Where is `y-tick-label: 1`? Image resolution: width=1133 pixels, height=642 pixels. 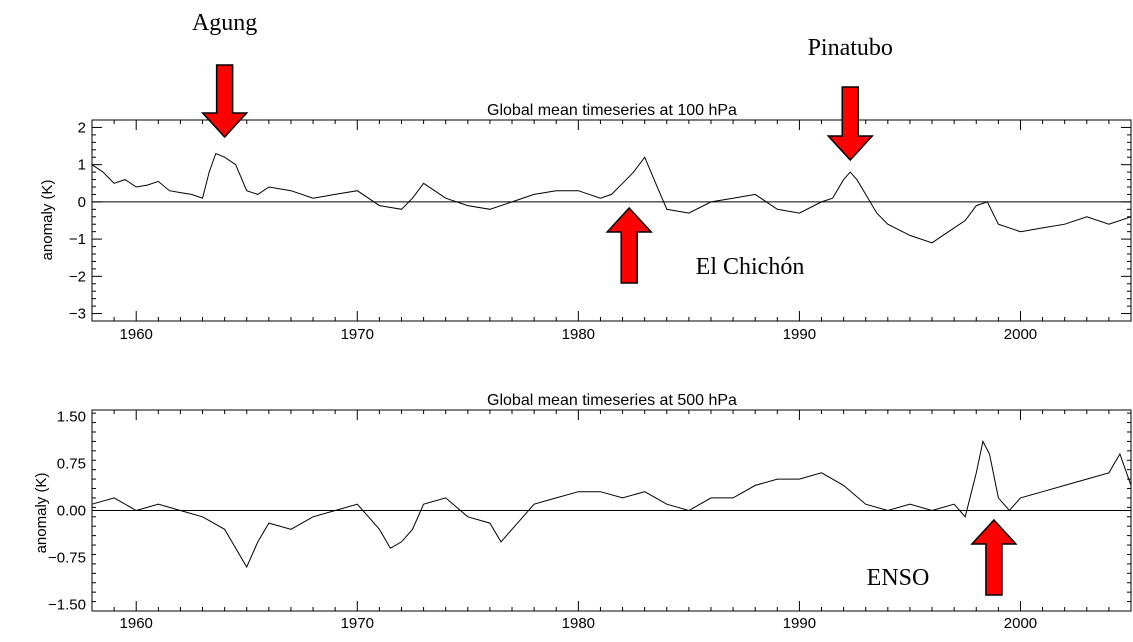 y-tick-label: 1 is located at coordinates (82, 165).